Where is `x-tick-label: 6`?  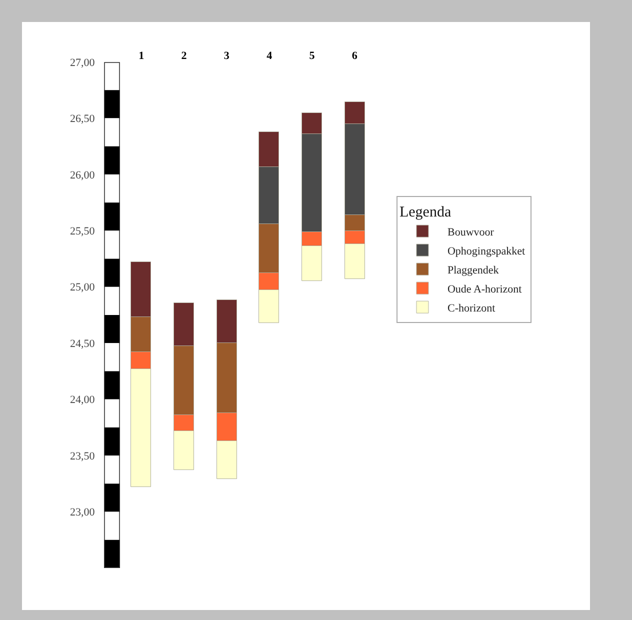 x-tick-label: 6 is located at coordinates (355, 56).